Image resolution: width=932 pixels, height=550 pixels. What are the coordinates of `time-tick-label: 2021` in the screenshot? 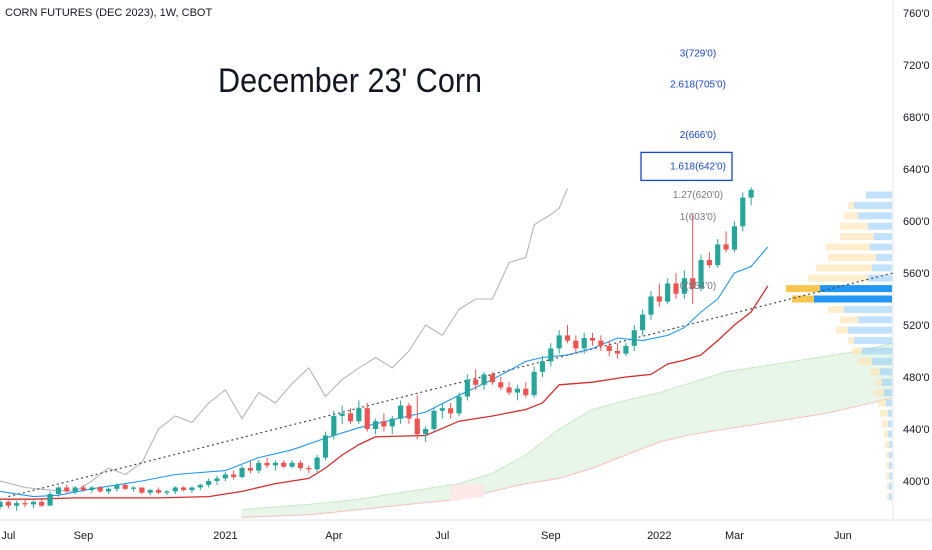 It's located at (225, 536).